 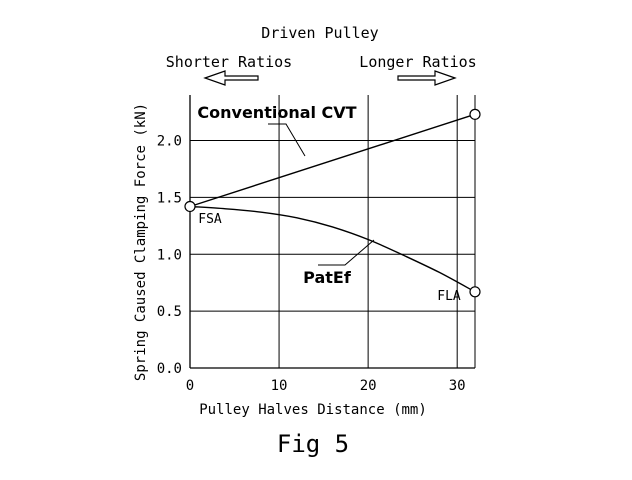 What do you see at coordinates (231, 78) in the screenshot?
I see `shorter-ratios-arrow-icon` at bounding box center [231, 78].